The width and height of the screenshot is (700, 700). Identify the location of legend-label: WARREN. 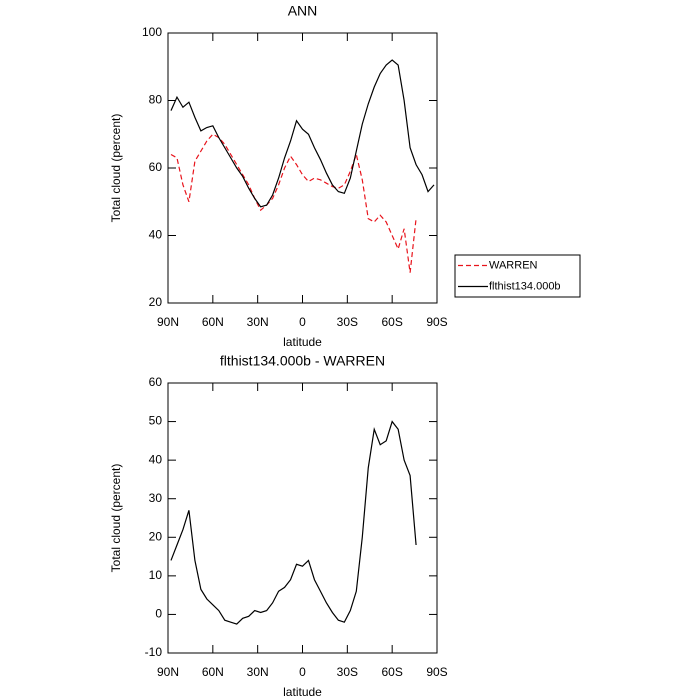
(513, 265).